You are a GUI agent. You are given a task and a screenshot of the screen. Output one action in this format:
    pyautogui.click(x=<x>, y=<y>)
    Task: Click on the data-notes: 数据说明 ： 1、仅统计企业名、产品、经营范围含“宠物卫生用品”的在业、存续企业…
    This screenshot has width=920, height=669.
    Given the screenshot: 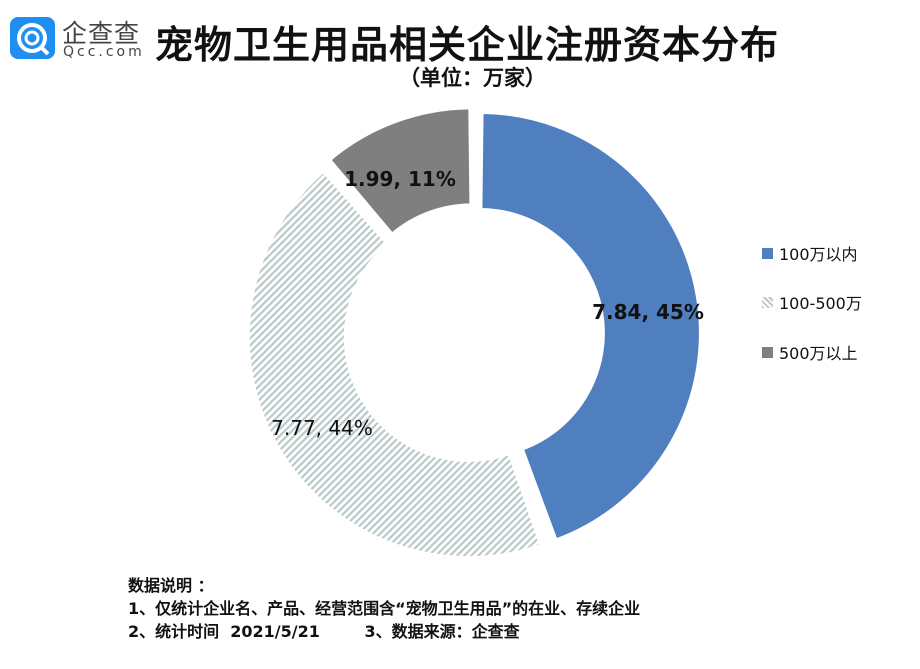 What is the action you would take?
    pyautogui.click(x=384, y=608)
    